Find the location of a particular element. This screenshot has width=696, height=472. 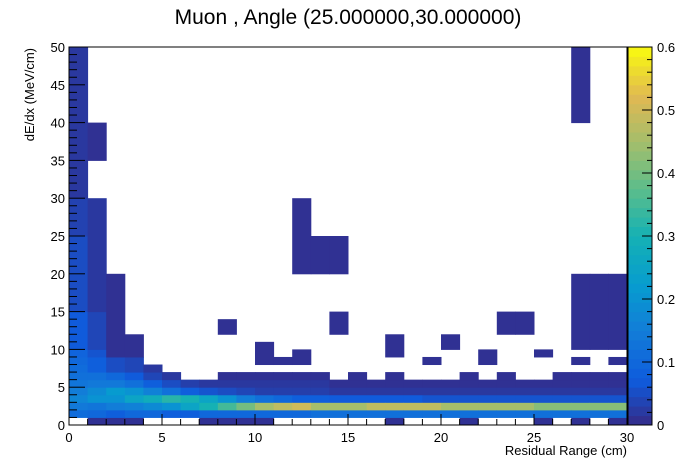

x-tick-label: 0 is located at coordinates (68, 437).